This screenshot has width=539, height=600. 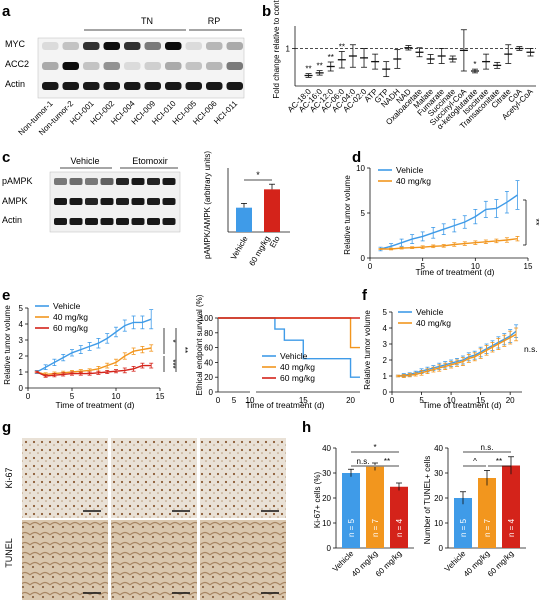 I want to click on c-group-vehicle: Vehicle, so click(x=84, y=161).